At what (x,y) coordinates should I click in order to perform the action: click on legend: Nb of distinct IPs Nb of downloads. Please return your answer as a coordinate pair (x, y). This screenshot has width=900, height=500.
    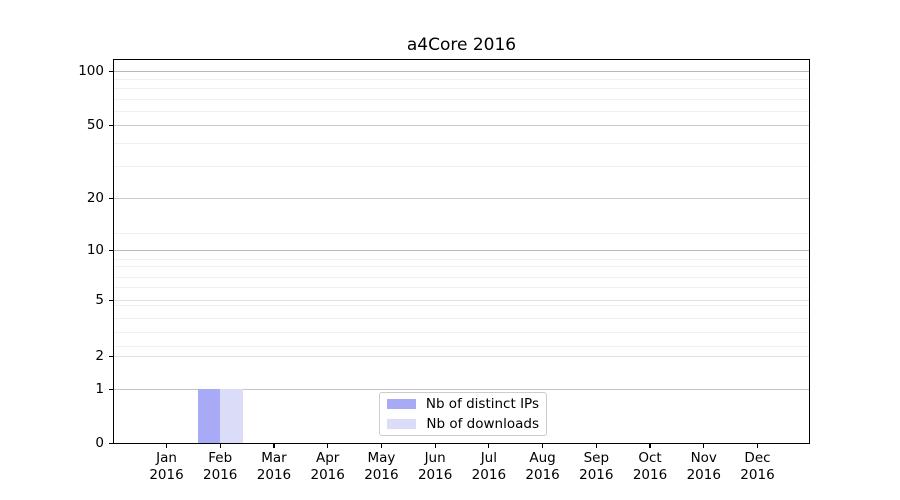
    Looking at the image, I should click on (463, 414).